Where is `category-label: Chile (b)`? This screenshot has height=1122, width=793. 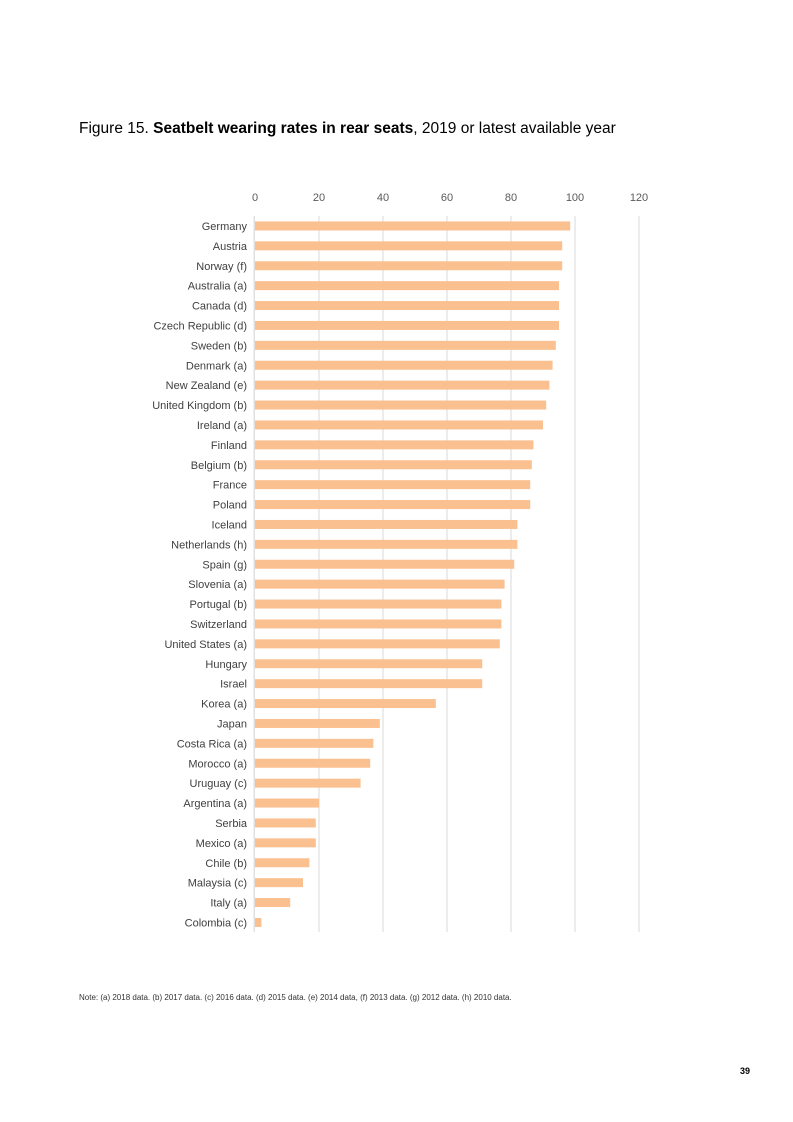
category-label: Chile (b) is located at coordinates (226, 864).